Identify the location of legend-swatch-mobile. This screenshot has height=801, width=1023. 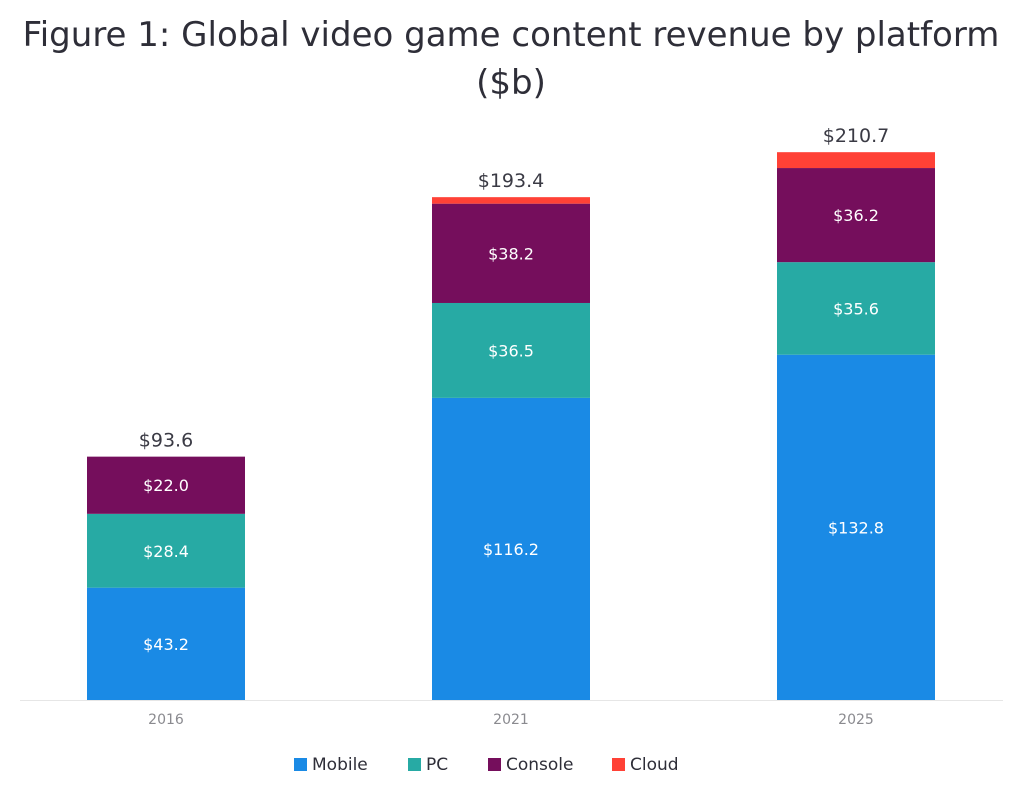
(300, 764).